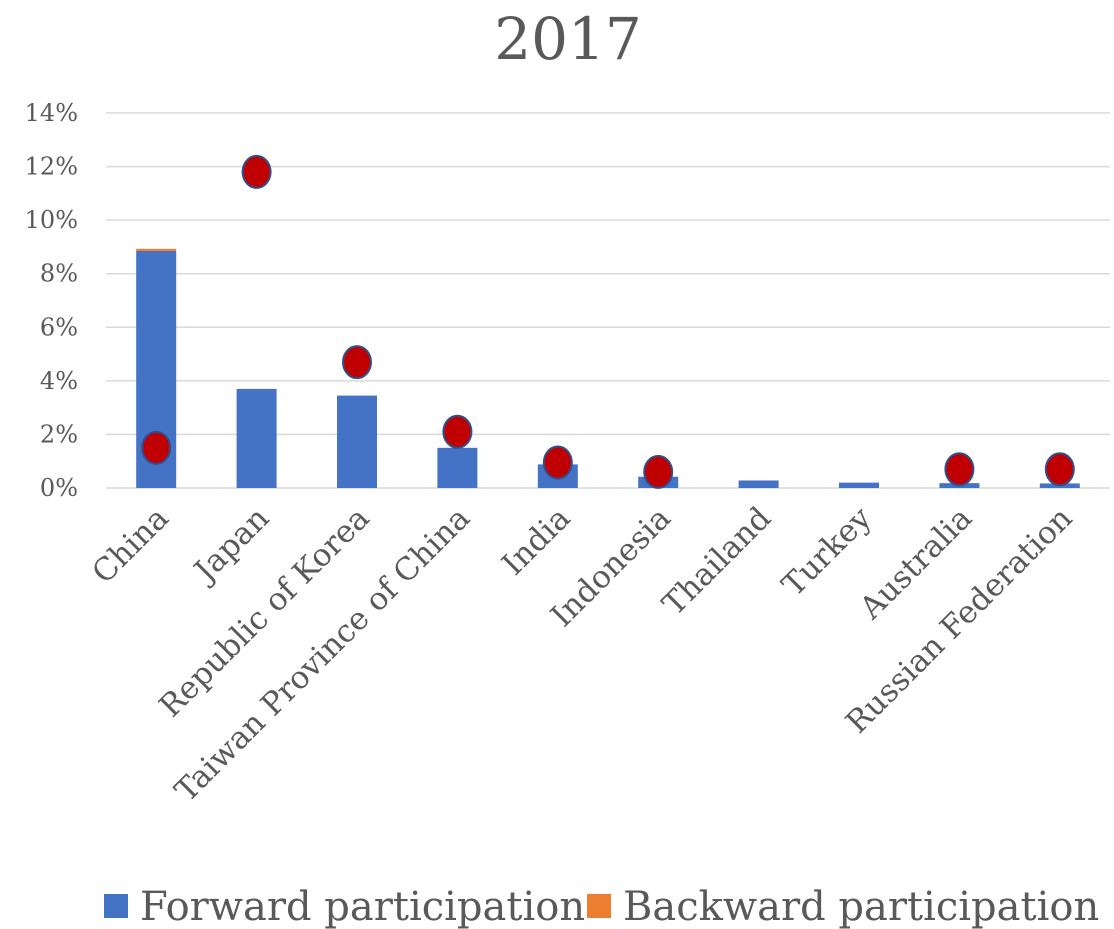 Image resolution: width=1114 pixels, height=929 pixels. What do you see at coordinates (59, 434) in the screenshot?
I see `y-tick-label: 2%` at bounding box center [59, 434].